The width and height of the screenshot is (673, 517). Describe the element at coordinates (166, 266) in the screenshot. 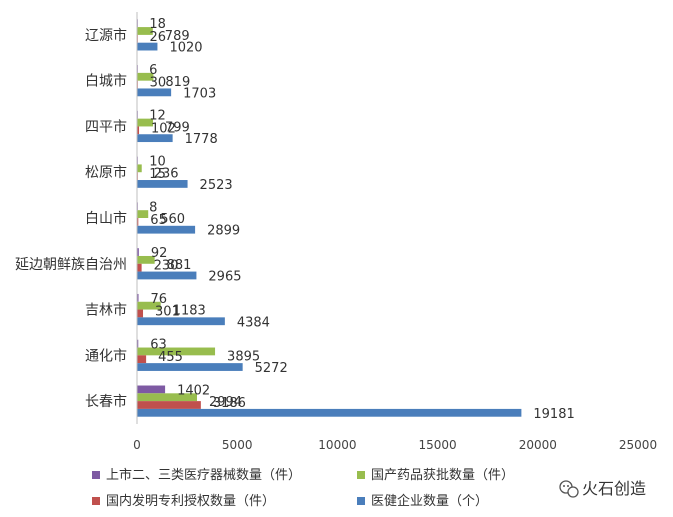

I see `data-label: 230` at that location.